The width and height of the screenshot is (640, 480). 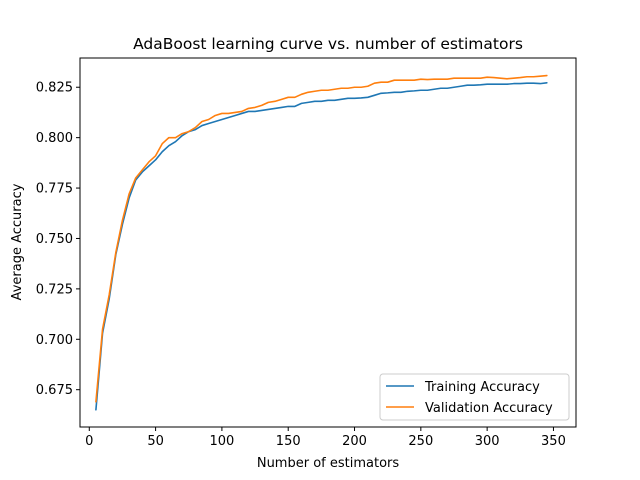 I want to click on legend-box, so click(x=474, y=397).